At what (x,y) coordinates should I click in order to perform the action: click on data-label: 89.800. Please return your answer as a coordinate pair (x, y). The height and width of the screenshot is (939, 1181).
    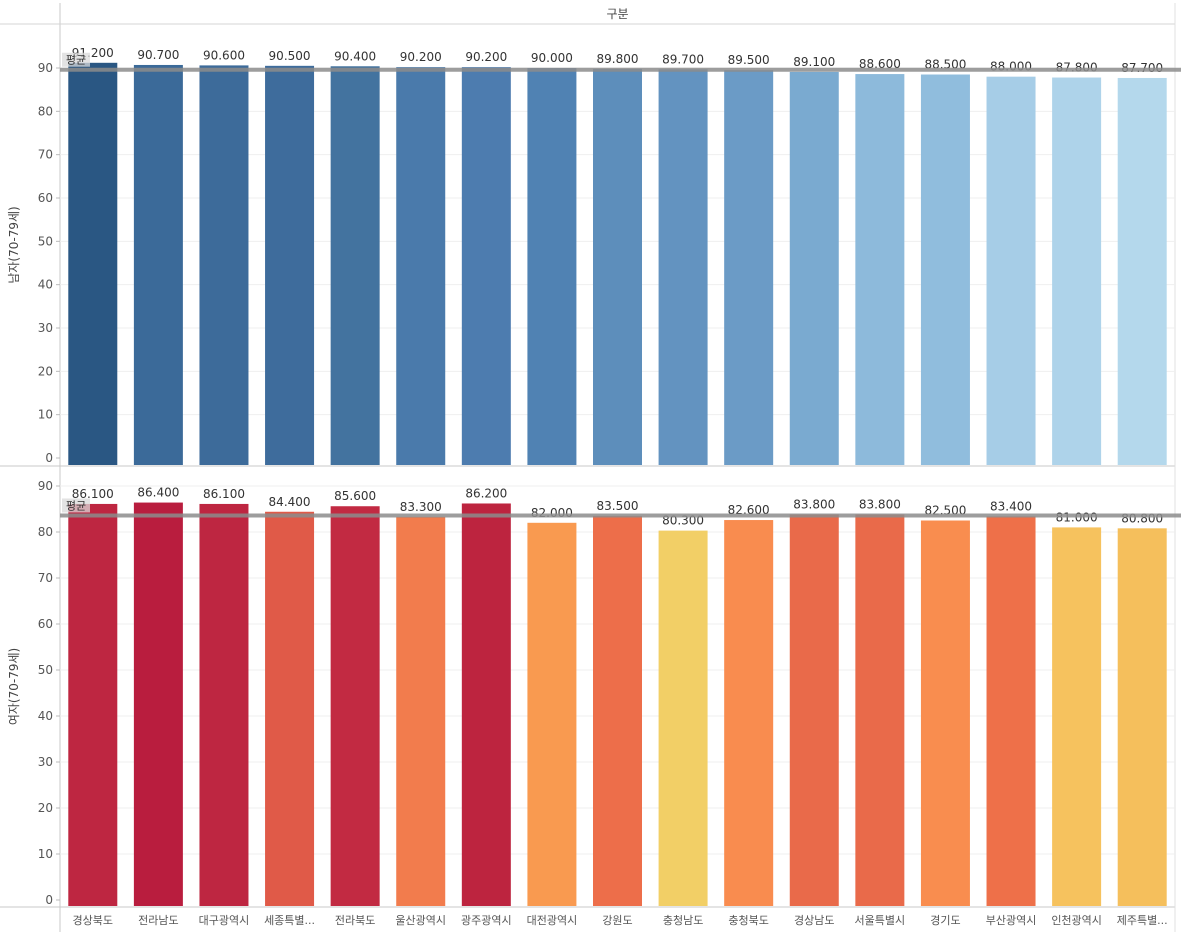
    Looking at the image, I should click on (618, 59).